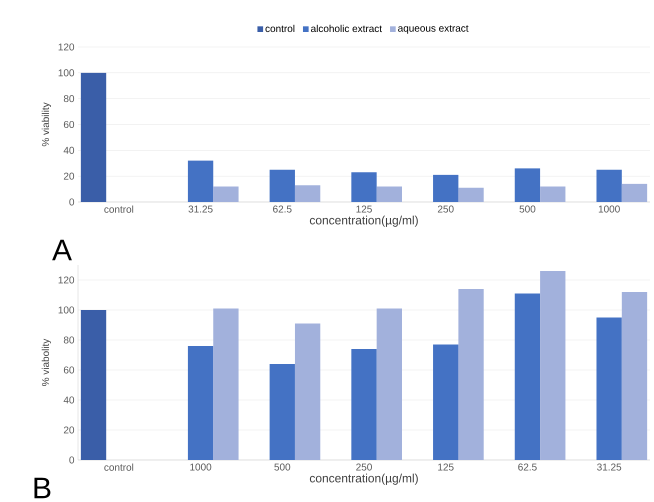 This screenshot has width=654, height=502. What do you see at coordinates (47, 124) in the screenshot?
I see `y-axis-title: % viability` at bounding box center [47, 124].